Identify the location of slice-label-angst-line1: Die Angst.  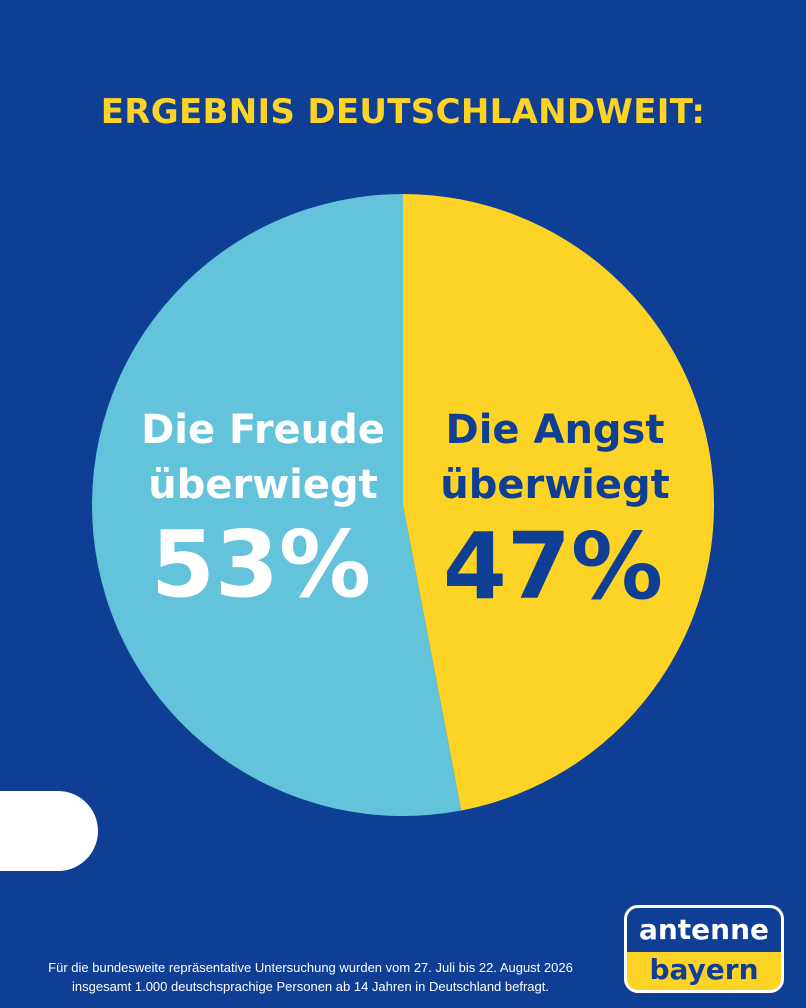
(555, 430).